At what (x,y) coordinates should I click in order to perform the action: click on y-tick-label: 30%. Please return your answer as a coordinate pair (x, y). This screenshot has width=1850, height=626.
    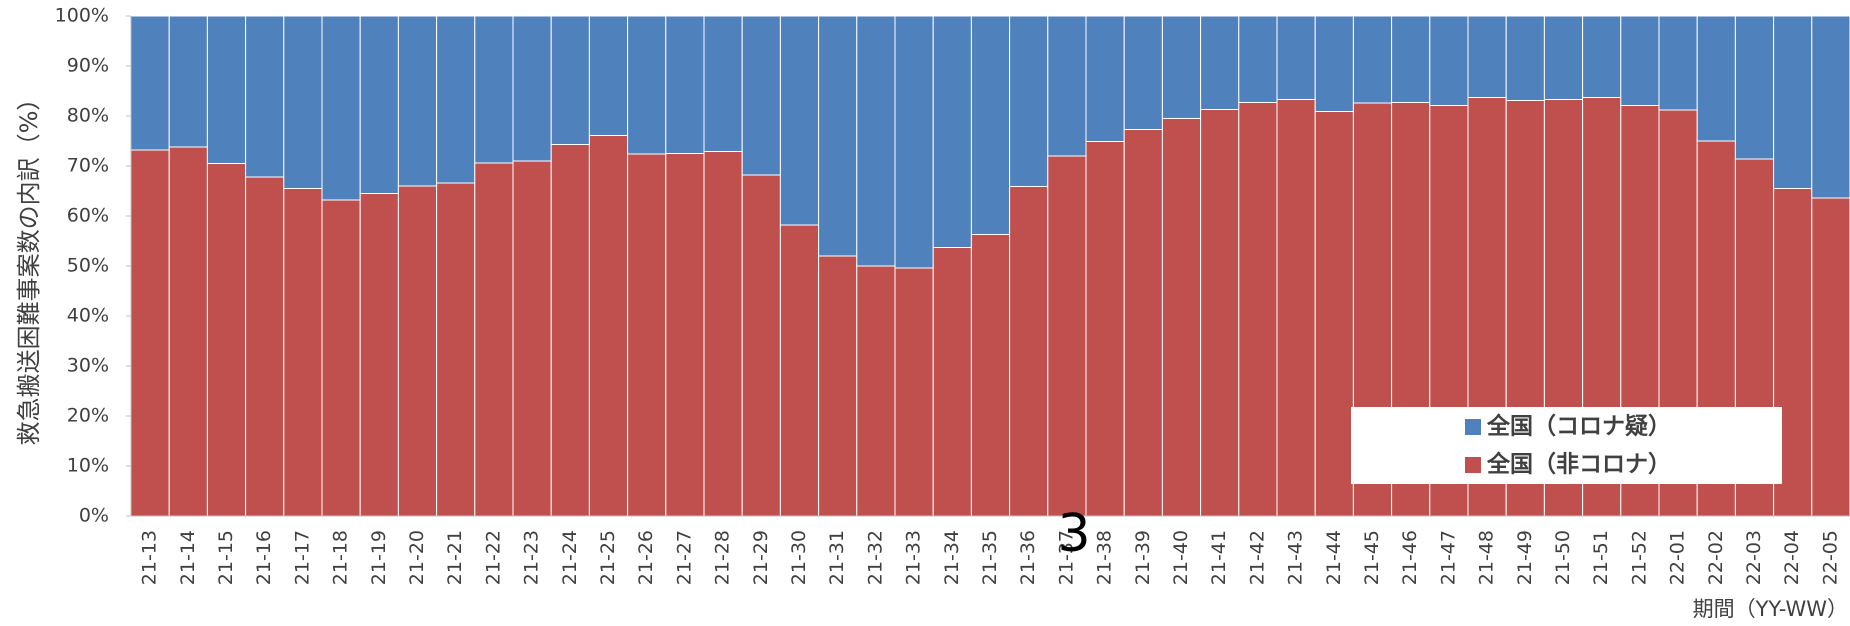
    Looking at the image, I should click on (88, 366).